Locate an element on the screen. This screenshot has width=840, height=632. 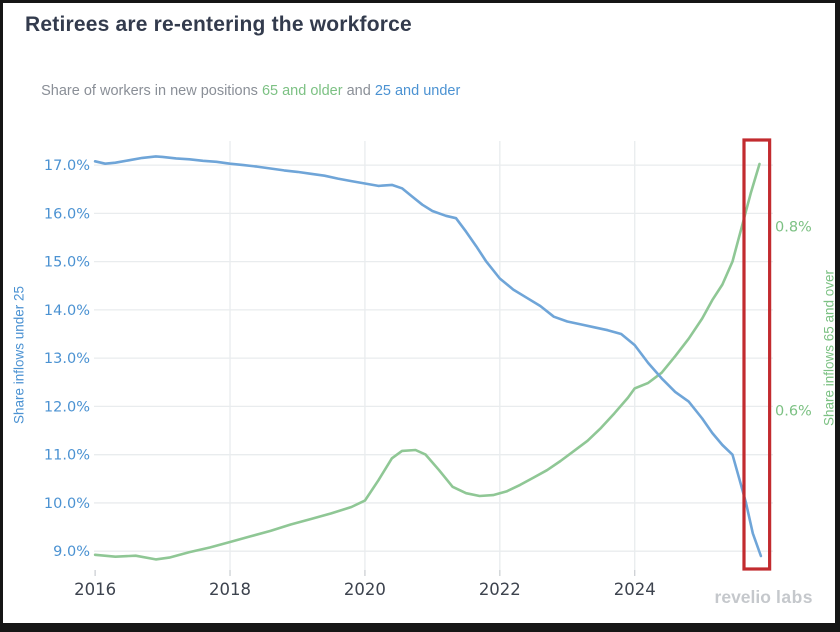
left-axis-tick-label: 15.0% is located at coordinates (67, 263).